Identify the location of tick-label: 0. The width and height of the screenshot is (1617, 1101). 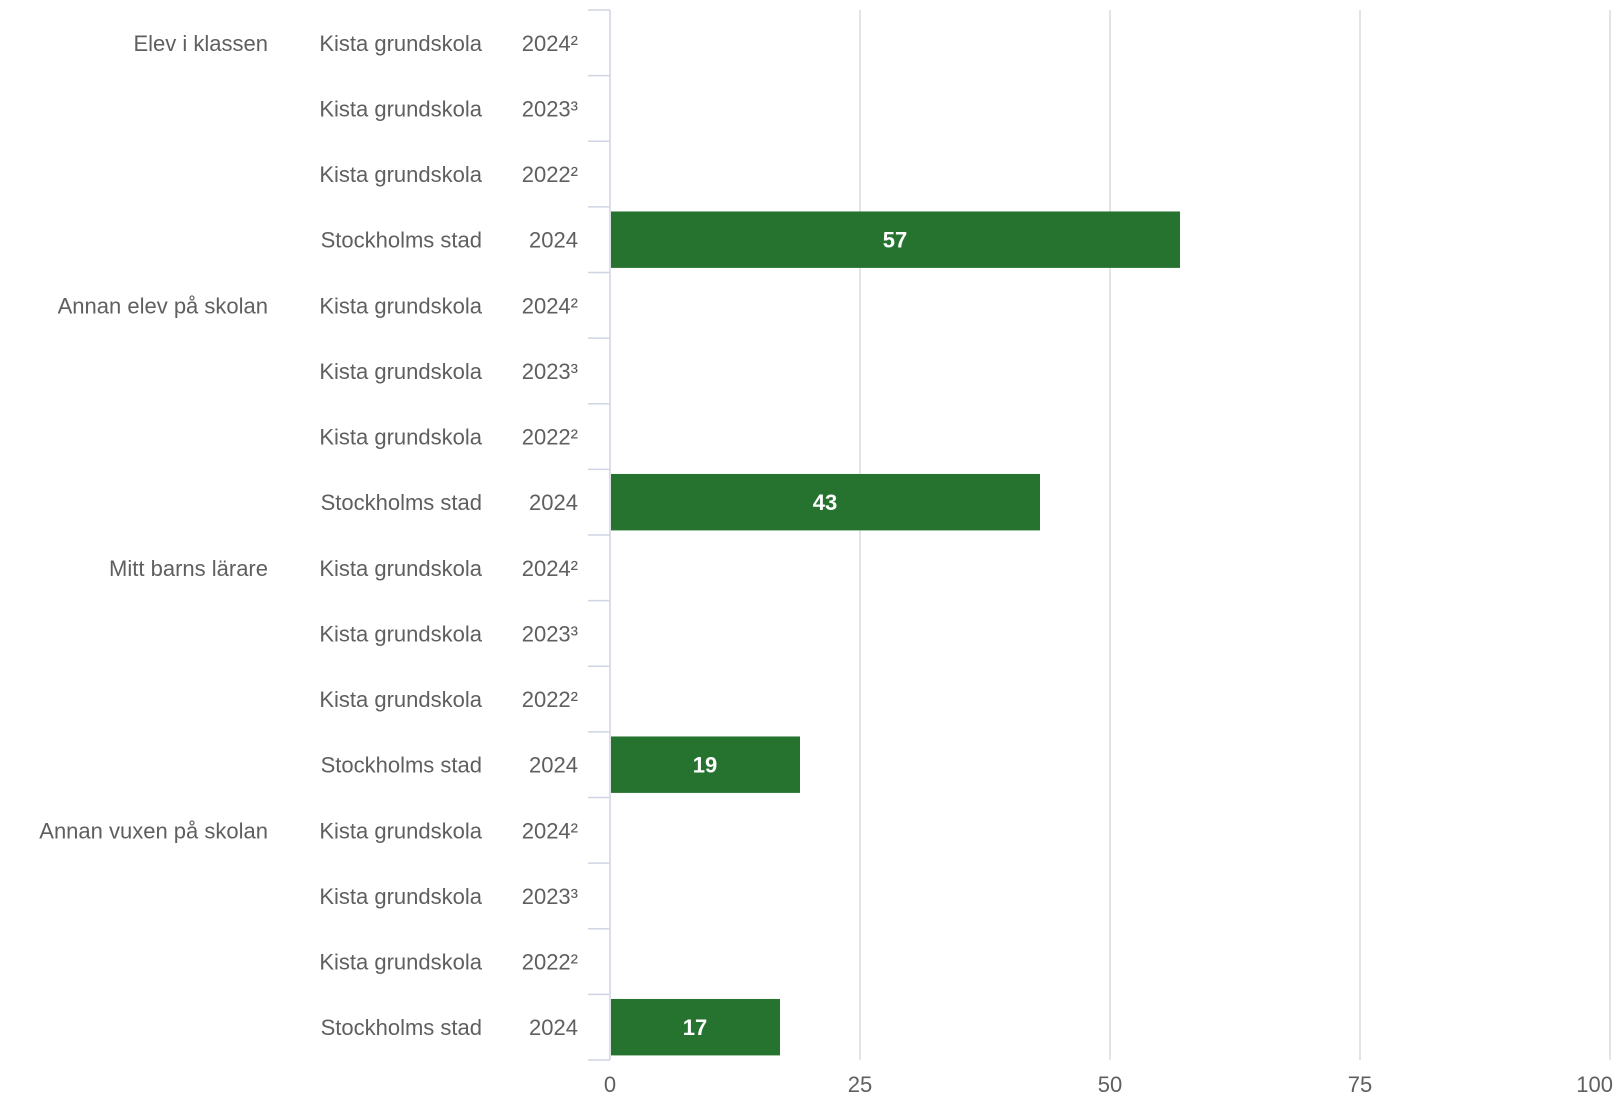
(610, 1084).